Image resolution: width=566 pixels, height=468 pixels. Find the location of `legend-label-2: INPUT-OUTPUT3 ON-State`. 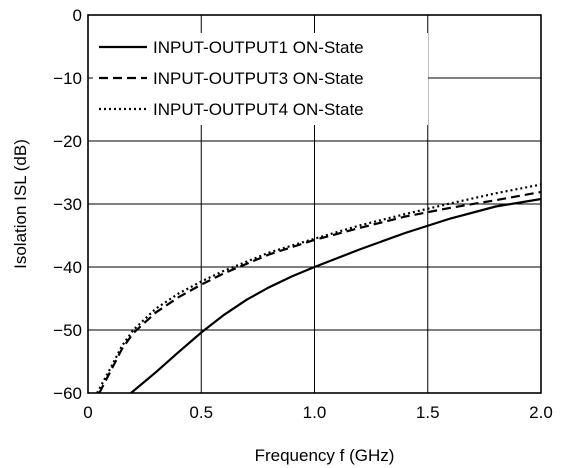

legend-label-2: INPUT-OUTPUT3 ON-State is located at coordinates (258, 78).